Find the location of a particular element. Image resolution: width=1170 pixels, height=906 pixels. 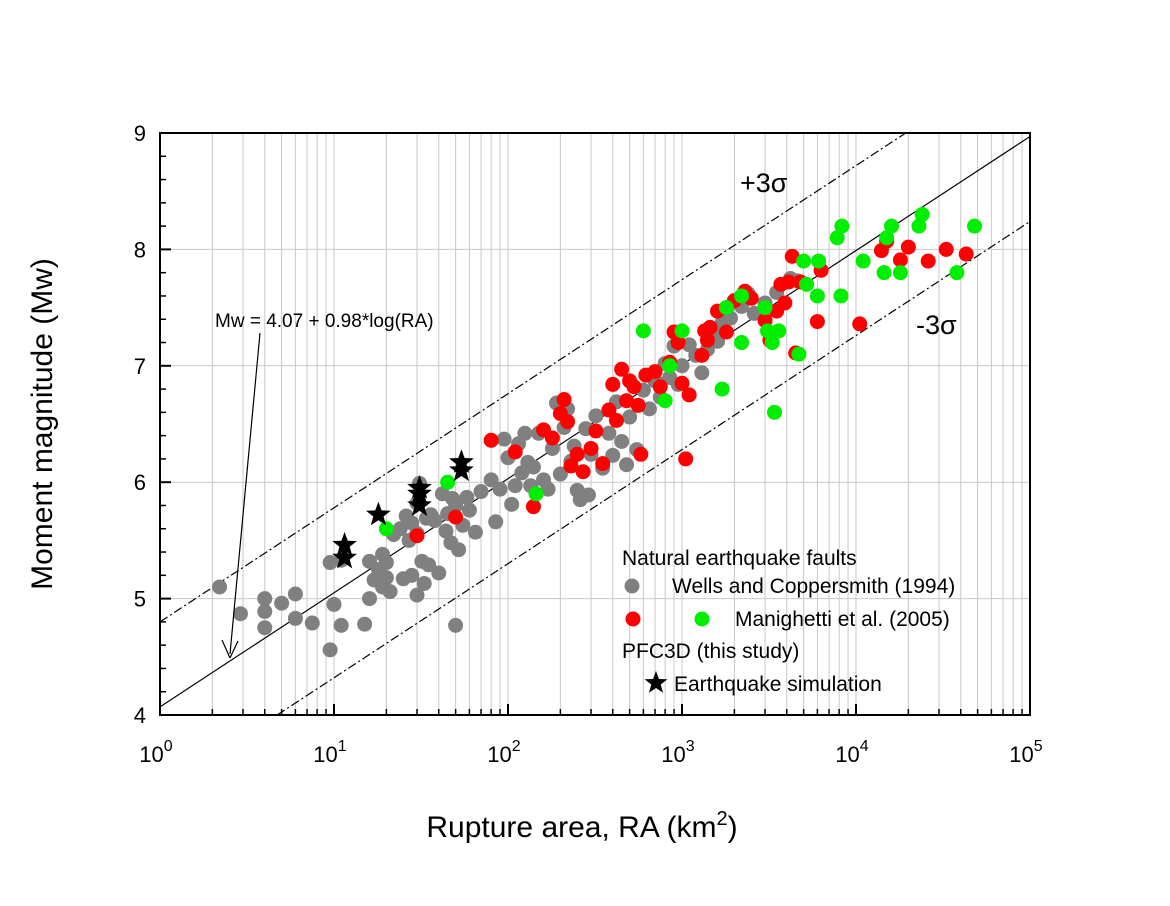

y-axis-title: Moment magnitude (Mw) is located at coordinates (42, 424).